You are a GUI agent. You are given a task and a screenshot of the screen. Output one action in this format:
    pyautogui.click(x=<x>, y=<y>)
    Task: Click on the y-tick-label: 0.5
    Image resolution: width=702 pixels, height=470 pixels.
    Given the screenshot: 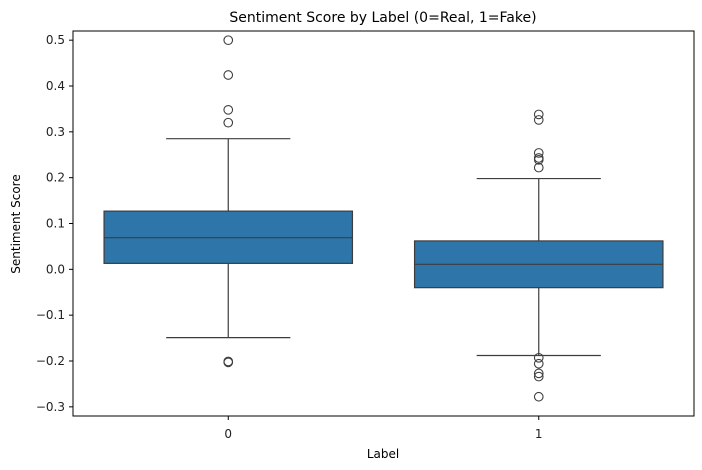 What is the action you would take?
    pyautogui.click(x=55, y=40)
    